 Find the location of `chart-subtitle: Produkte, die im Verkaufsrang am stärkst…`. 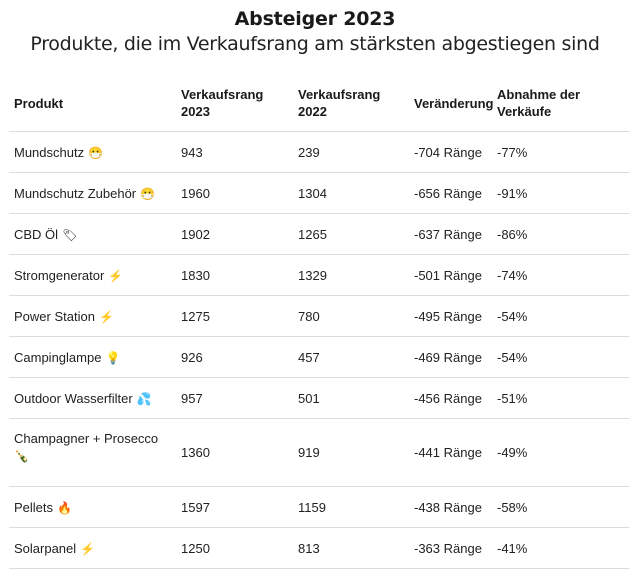

chart-subtitle: Produkte, die im Verkaufsrang am stärkst… is located at coordinates (315, 44).